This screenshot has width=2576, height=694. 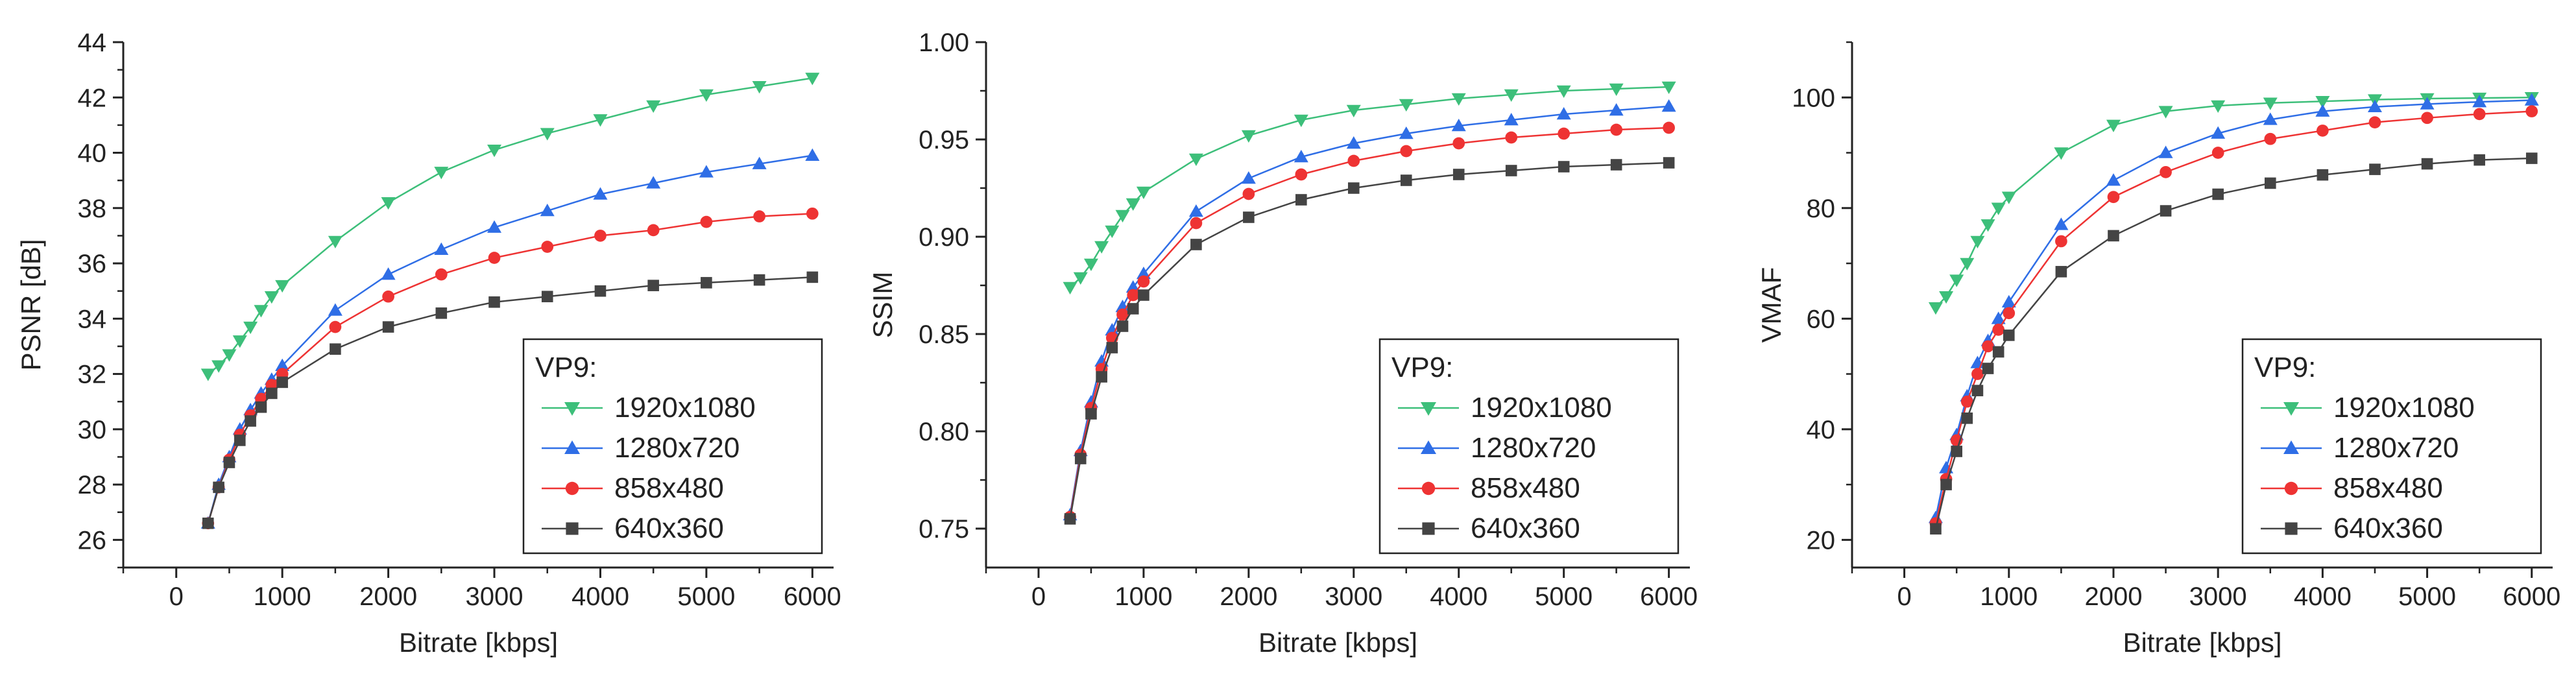 What do you see at coordinates (1038, 596) in the screenshot?
I see `ssim-x-tick-label: 0` at bounding box center [1038, 596].